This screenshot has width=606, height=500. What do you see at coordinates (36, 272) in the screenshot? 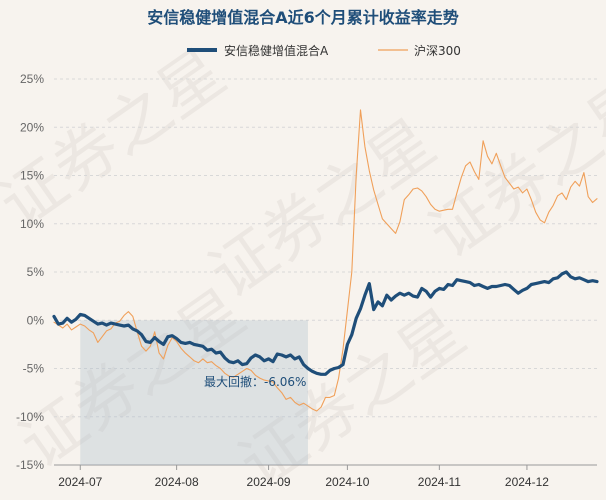
I see `y-tick-label: 5%` at bounding box center [36, 272].